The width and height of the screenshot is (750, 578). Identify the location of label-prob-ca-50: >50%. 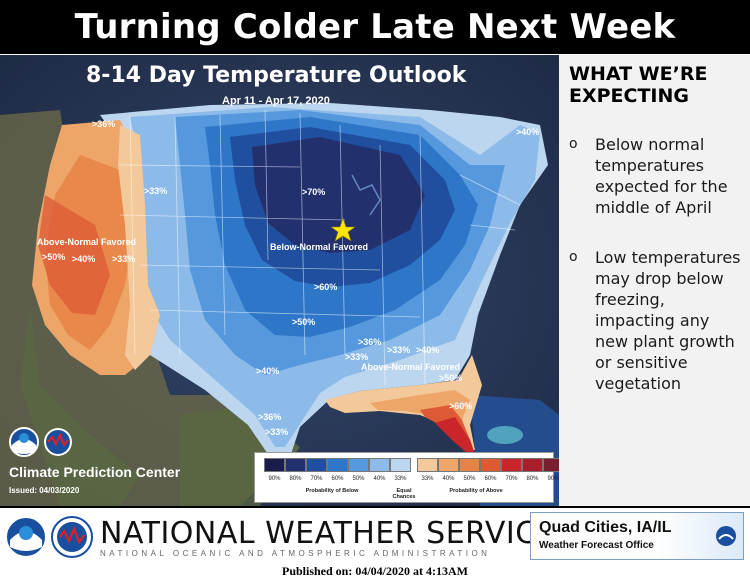
(54, 257).